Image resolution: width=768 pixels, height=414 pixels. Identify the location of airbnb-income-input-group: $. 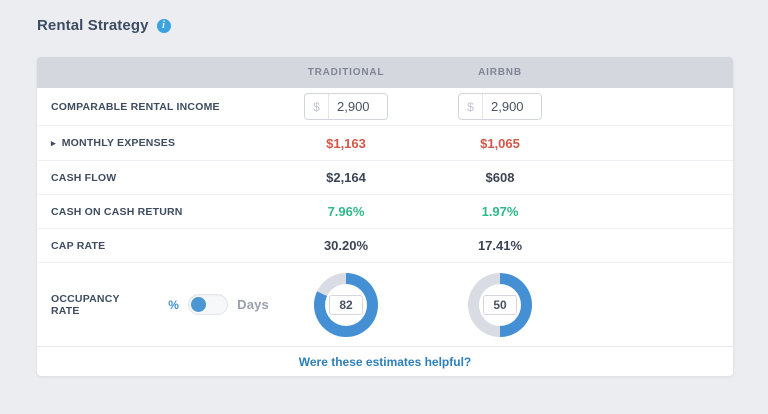
(500, 106).